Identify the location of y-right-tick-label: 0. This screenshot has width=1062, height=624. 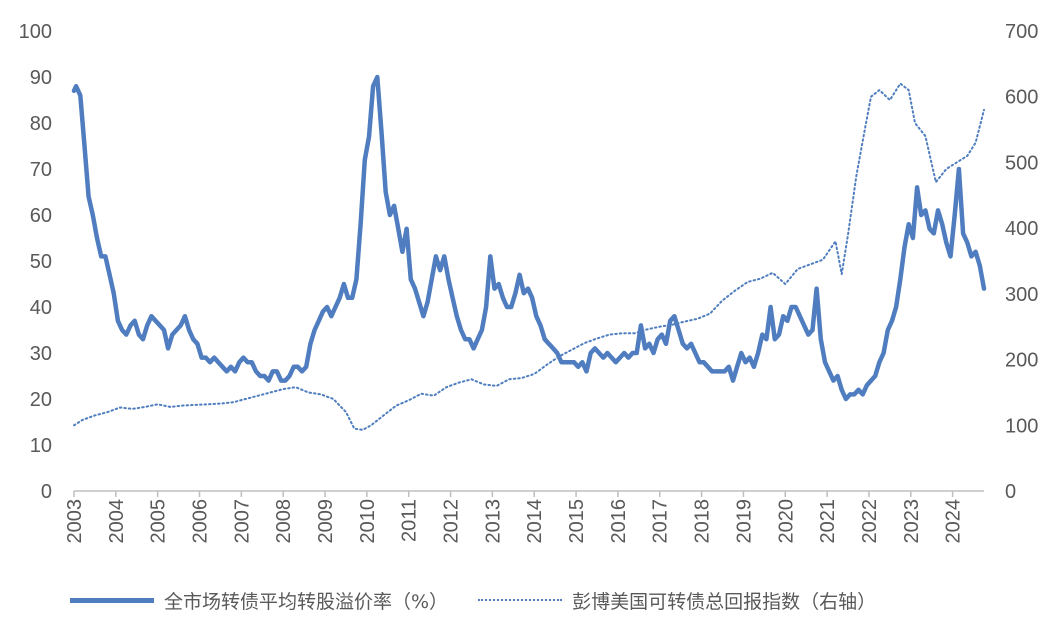
(1010, 492).